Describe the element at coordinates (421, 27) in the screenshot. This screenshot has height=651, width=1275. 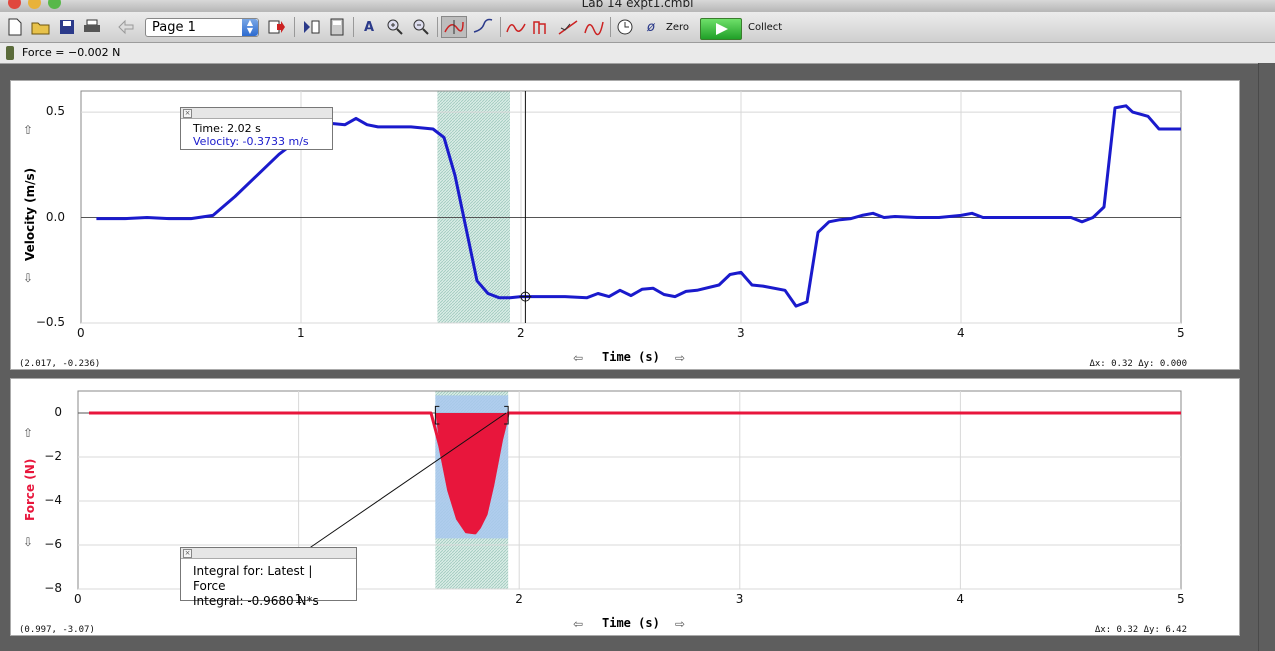
I see `zoom-out-icon` at that location.